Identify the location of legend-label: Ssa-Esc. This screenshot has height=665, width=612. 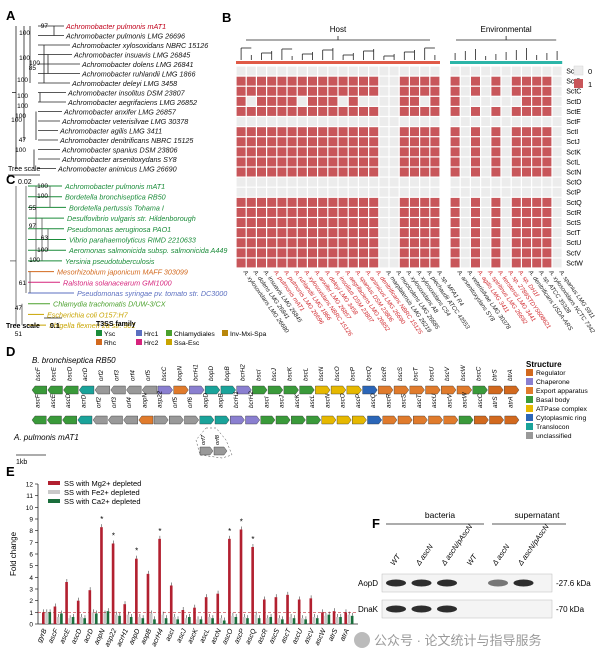
(187, 343).